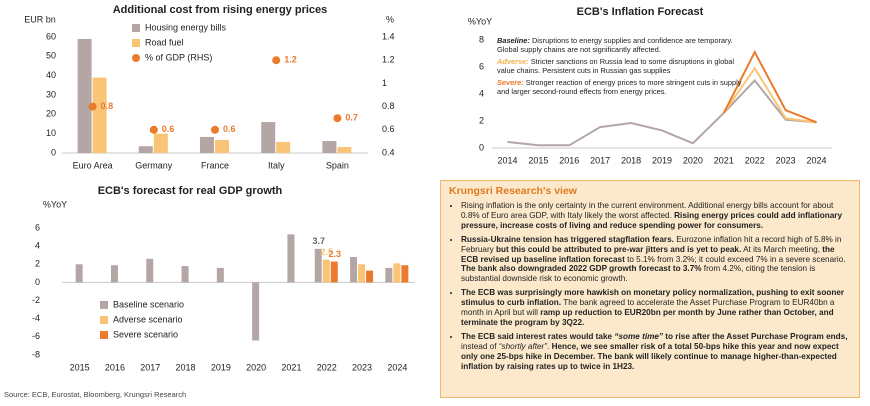 This screenshot has width=870, height=406. I want to click on y-tick-label: 8, so click(481, 39).